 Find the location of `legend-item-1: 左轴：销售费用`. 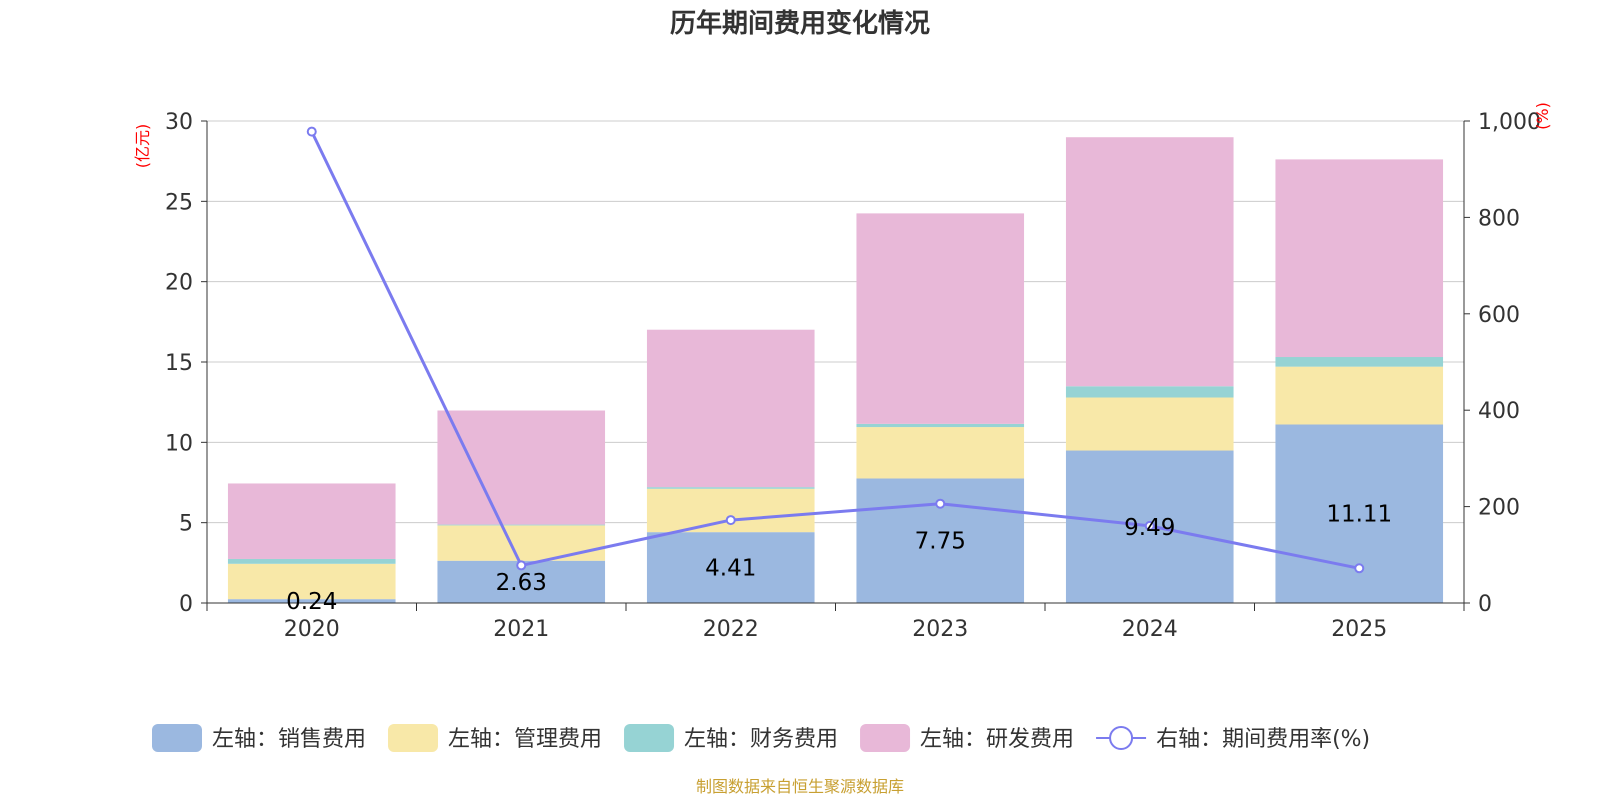

legend-item-1: 左轴：销售费用 is located at coordinates (259, 738).